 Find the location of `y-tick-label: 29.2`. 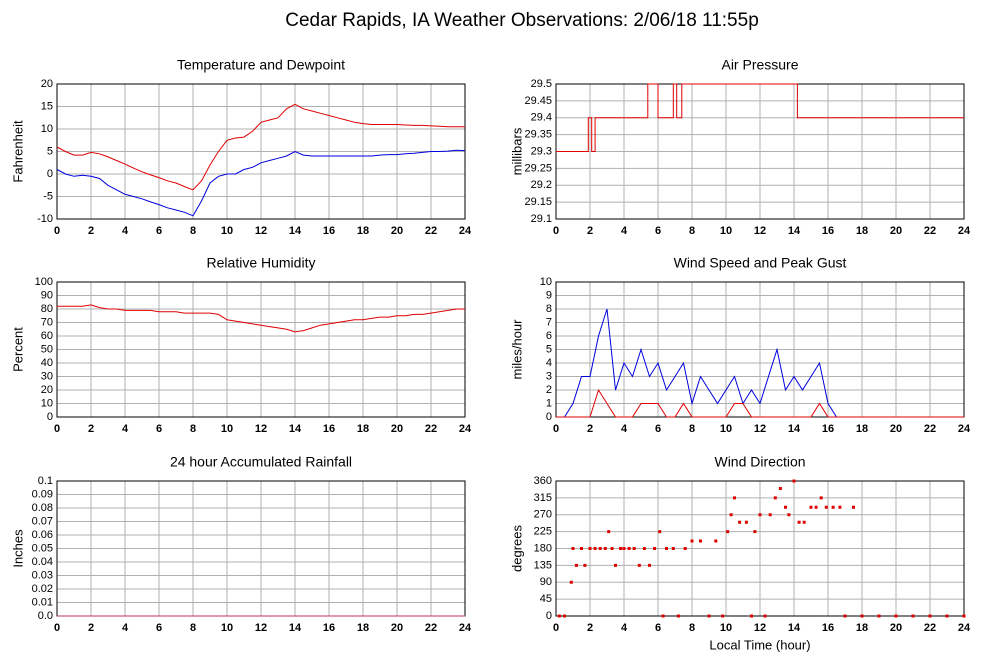

y-tick-label: 29.2 is located at coordinates (541, 185).